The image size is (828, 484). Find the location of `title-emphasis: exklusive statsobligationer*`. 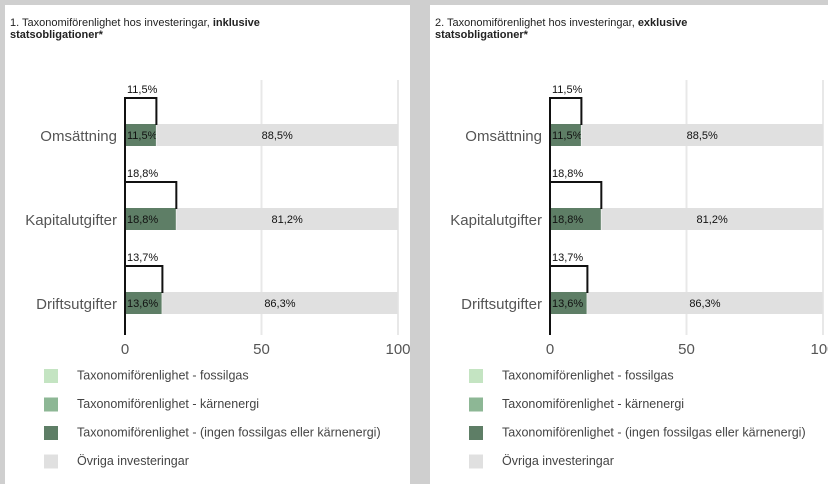

title-emphasis: exklusive statsobligationer* is located at coordinates (561, 29).